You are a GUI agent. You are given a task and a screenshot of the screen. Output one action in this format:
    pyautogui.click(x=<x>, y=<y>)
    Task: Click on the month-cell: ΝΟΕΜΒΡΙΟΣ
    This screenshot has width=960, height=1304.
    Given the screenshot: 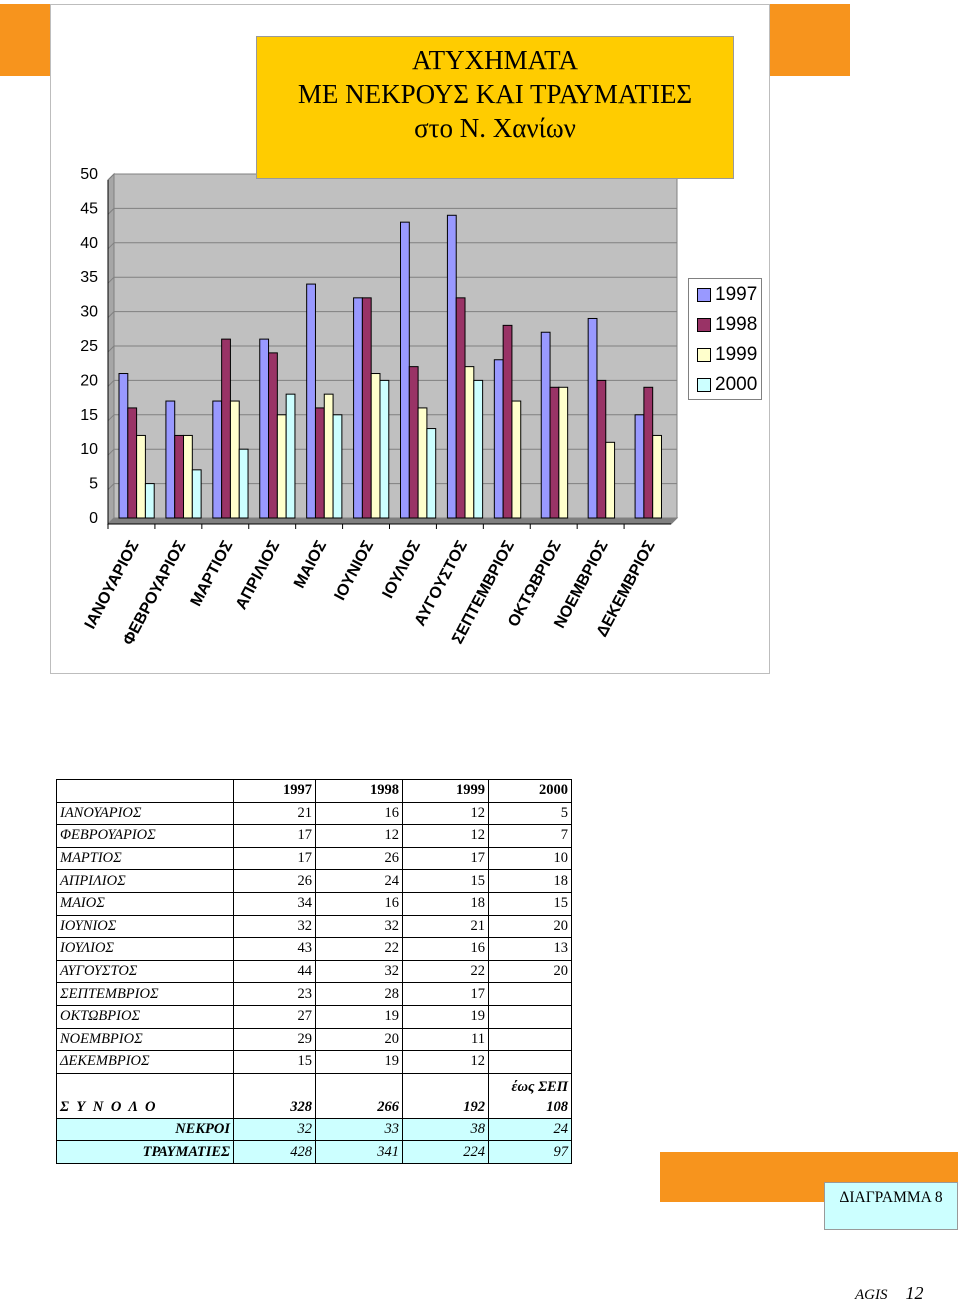 What is the action you would take?
    pyautogui.click(x=145, y=1039)
    